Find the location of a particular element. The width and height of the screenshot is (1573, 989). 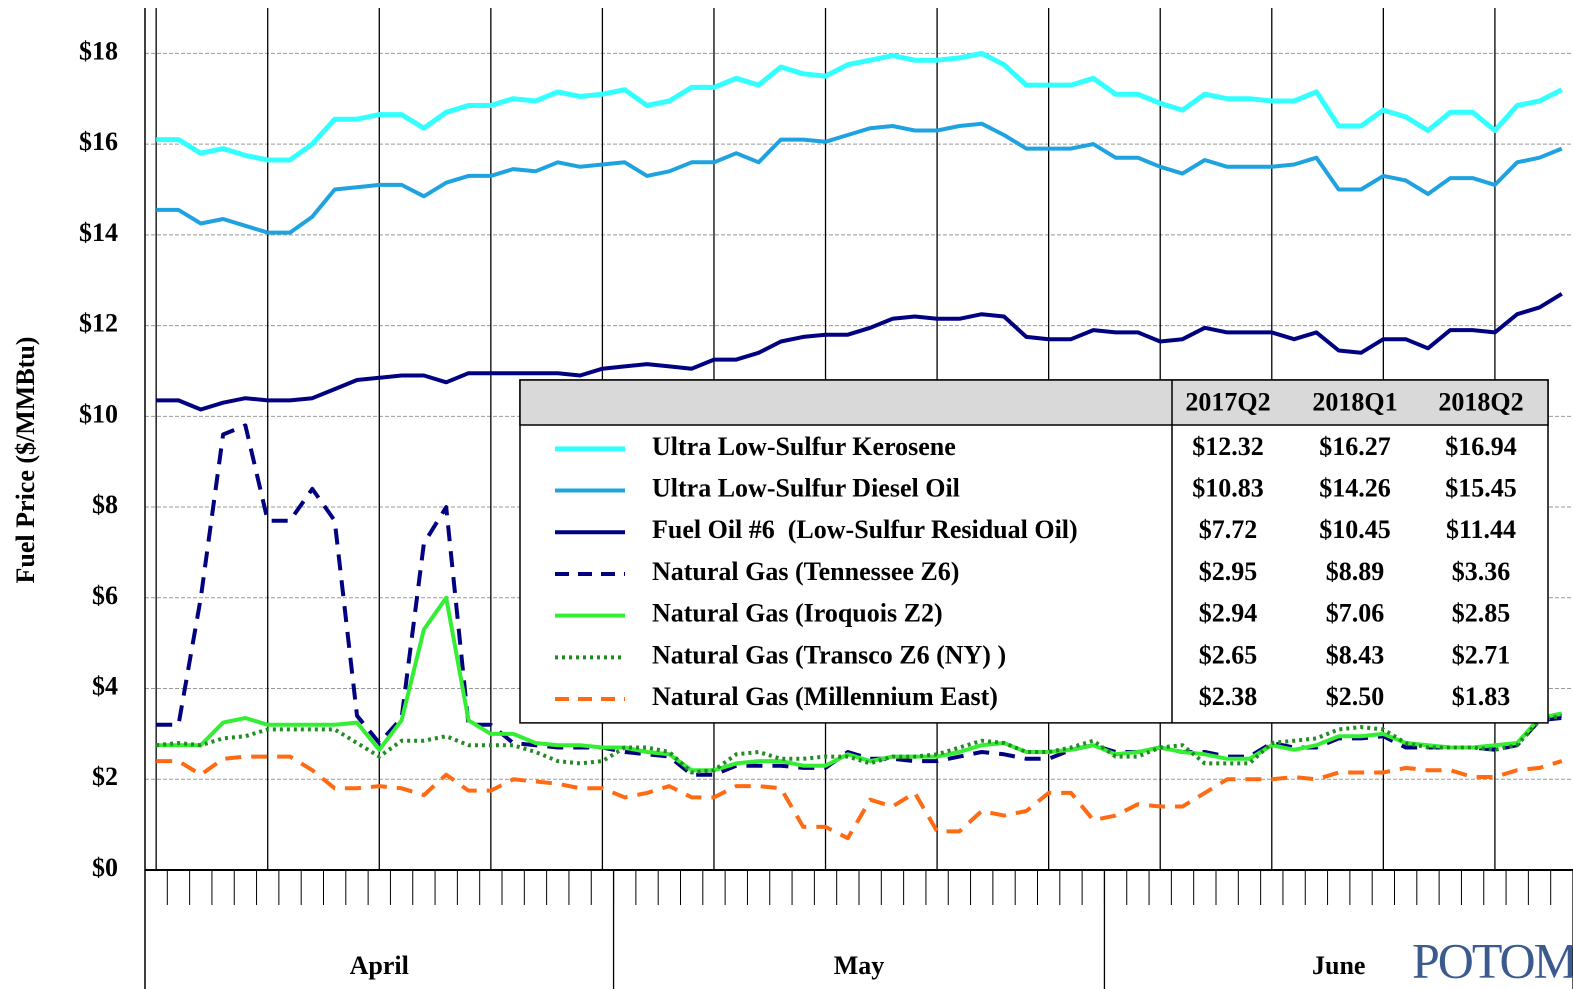

legend-value: $7.72 is located at coordinates (1228, 529).